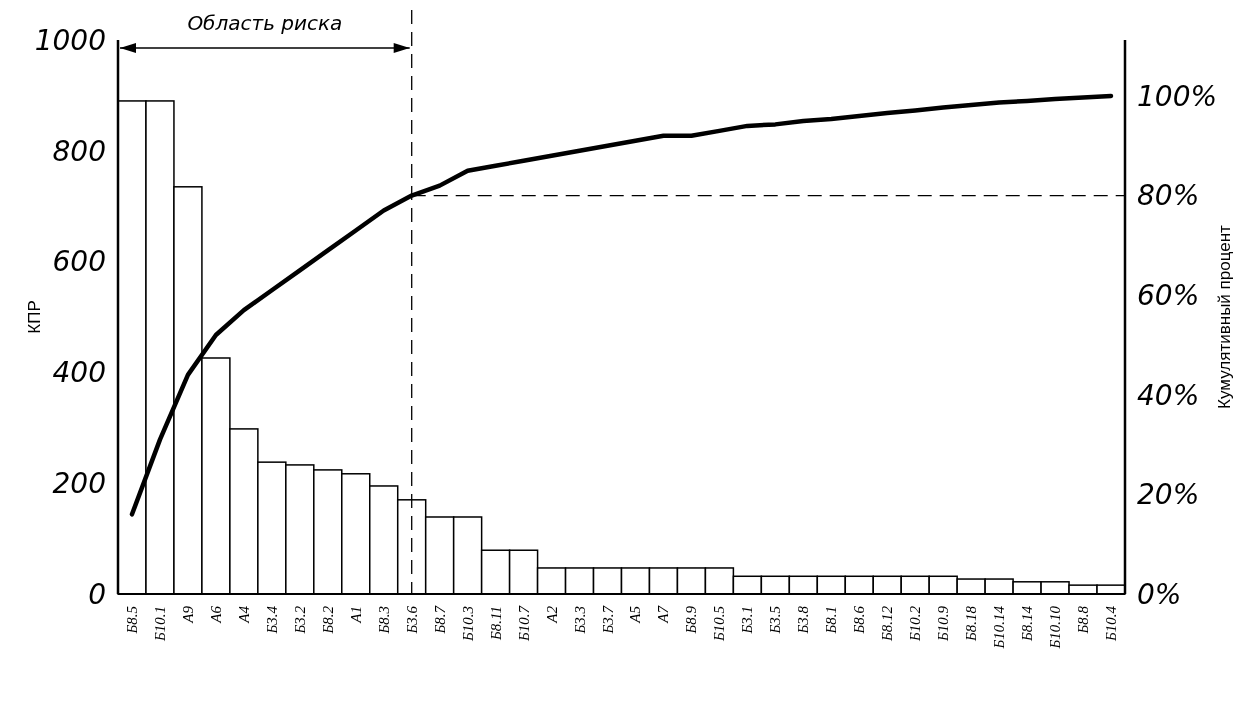 This screenshot has height=701, width=1254. Describe the element at coordinates (803, 620) in the screenshot. I see `x-tick-label: Б3.8` at that location.